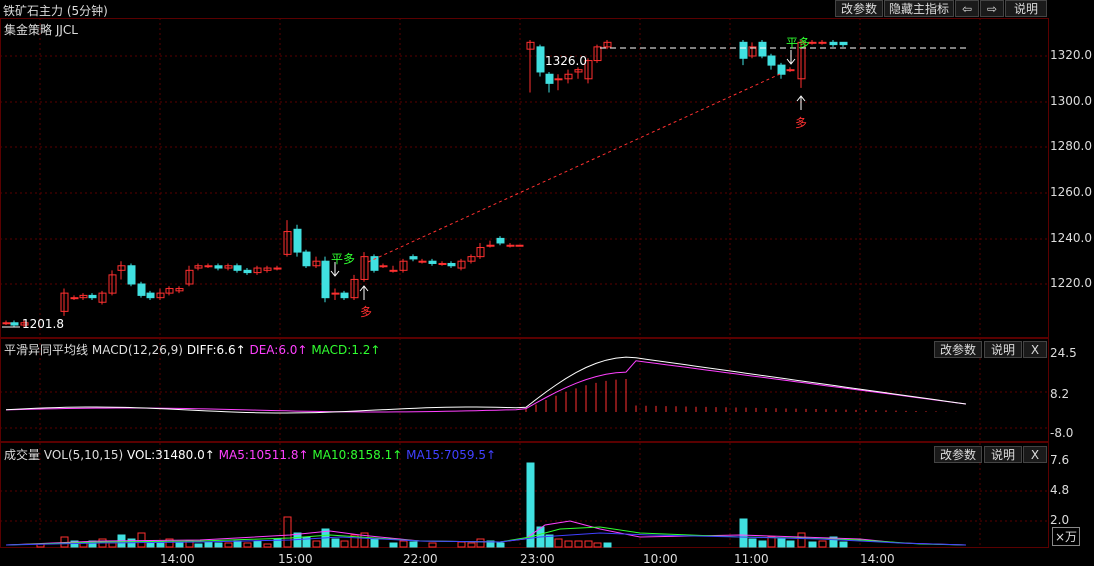 The height and width of the screenshot is (566, 1094). What do you see at coordinates (1060, 460) in the screenshot?
I see `volume-y-tick: 7.6` at bounding box center [1060, 460].